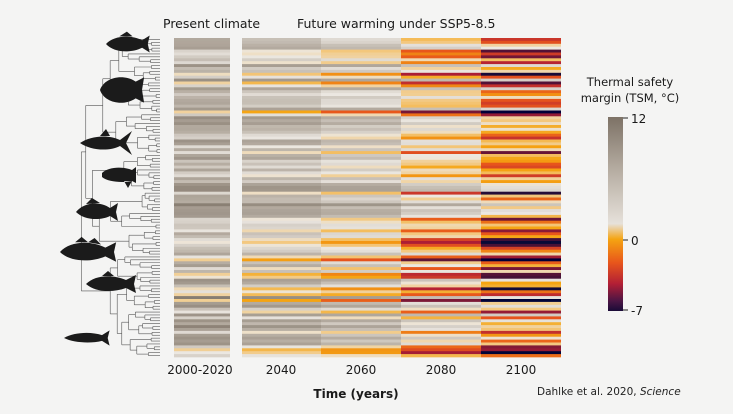 Image resolution: width=733 pixels, height=414 pixels. What do you see at coordinates (587, 392) in the screenshot?
I see `credit-text: Dahlke et al. 2020,` at bounding box center [587, 392].